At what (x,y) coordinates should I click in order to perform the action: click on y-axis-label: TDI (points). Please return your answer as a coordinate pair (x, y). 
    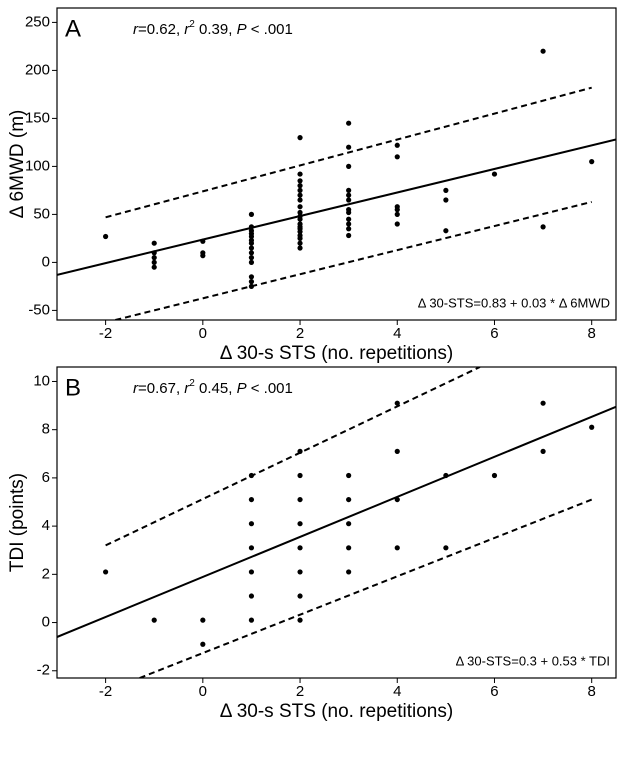
    Looking at the image, I should click on (17, 522).